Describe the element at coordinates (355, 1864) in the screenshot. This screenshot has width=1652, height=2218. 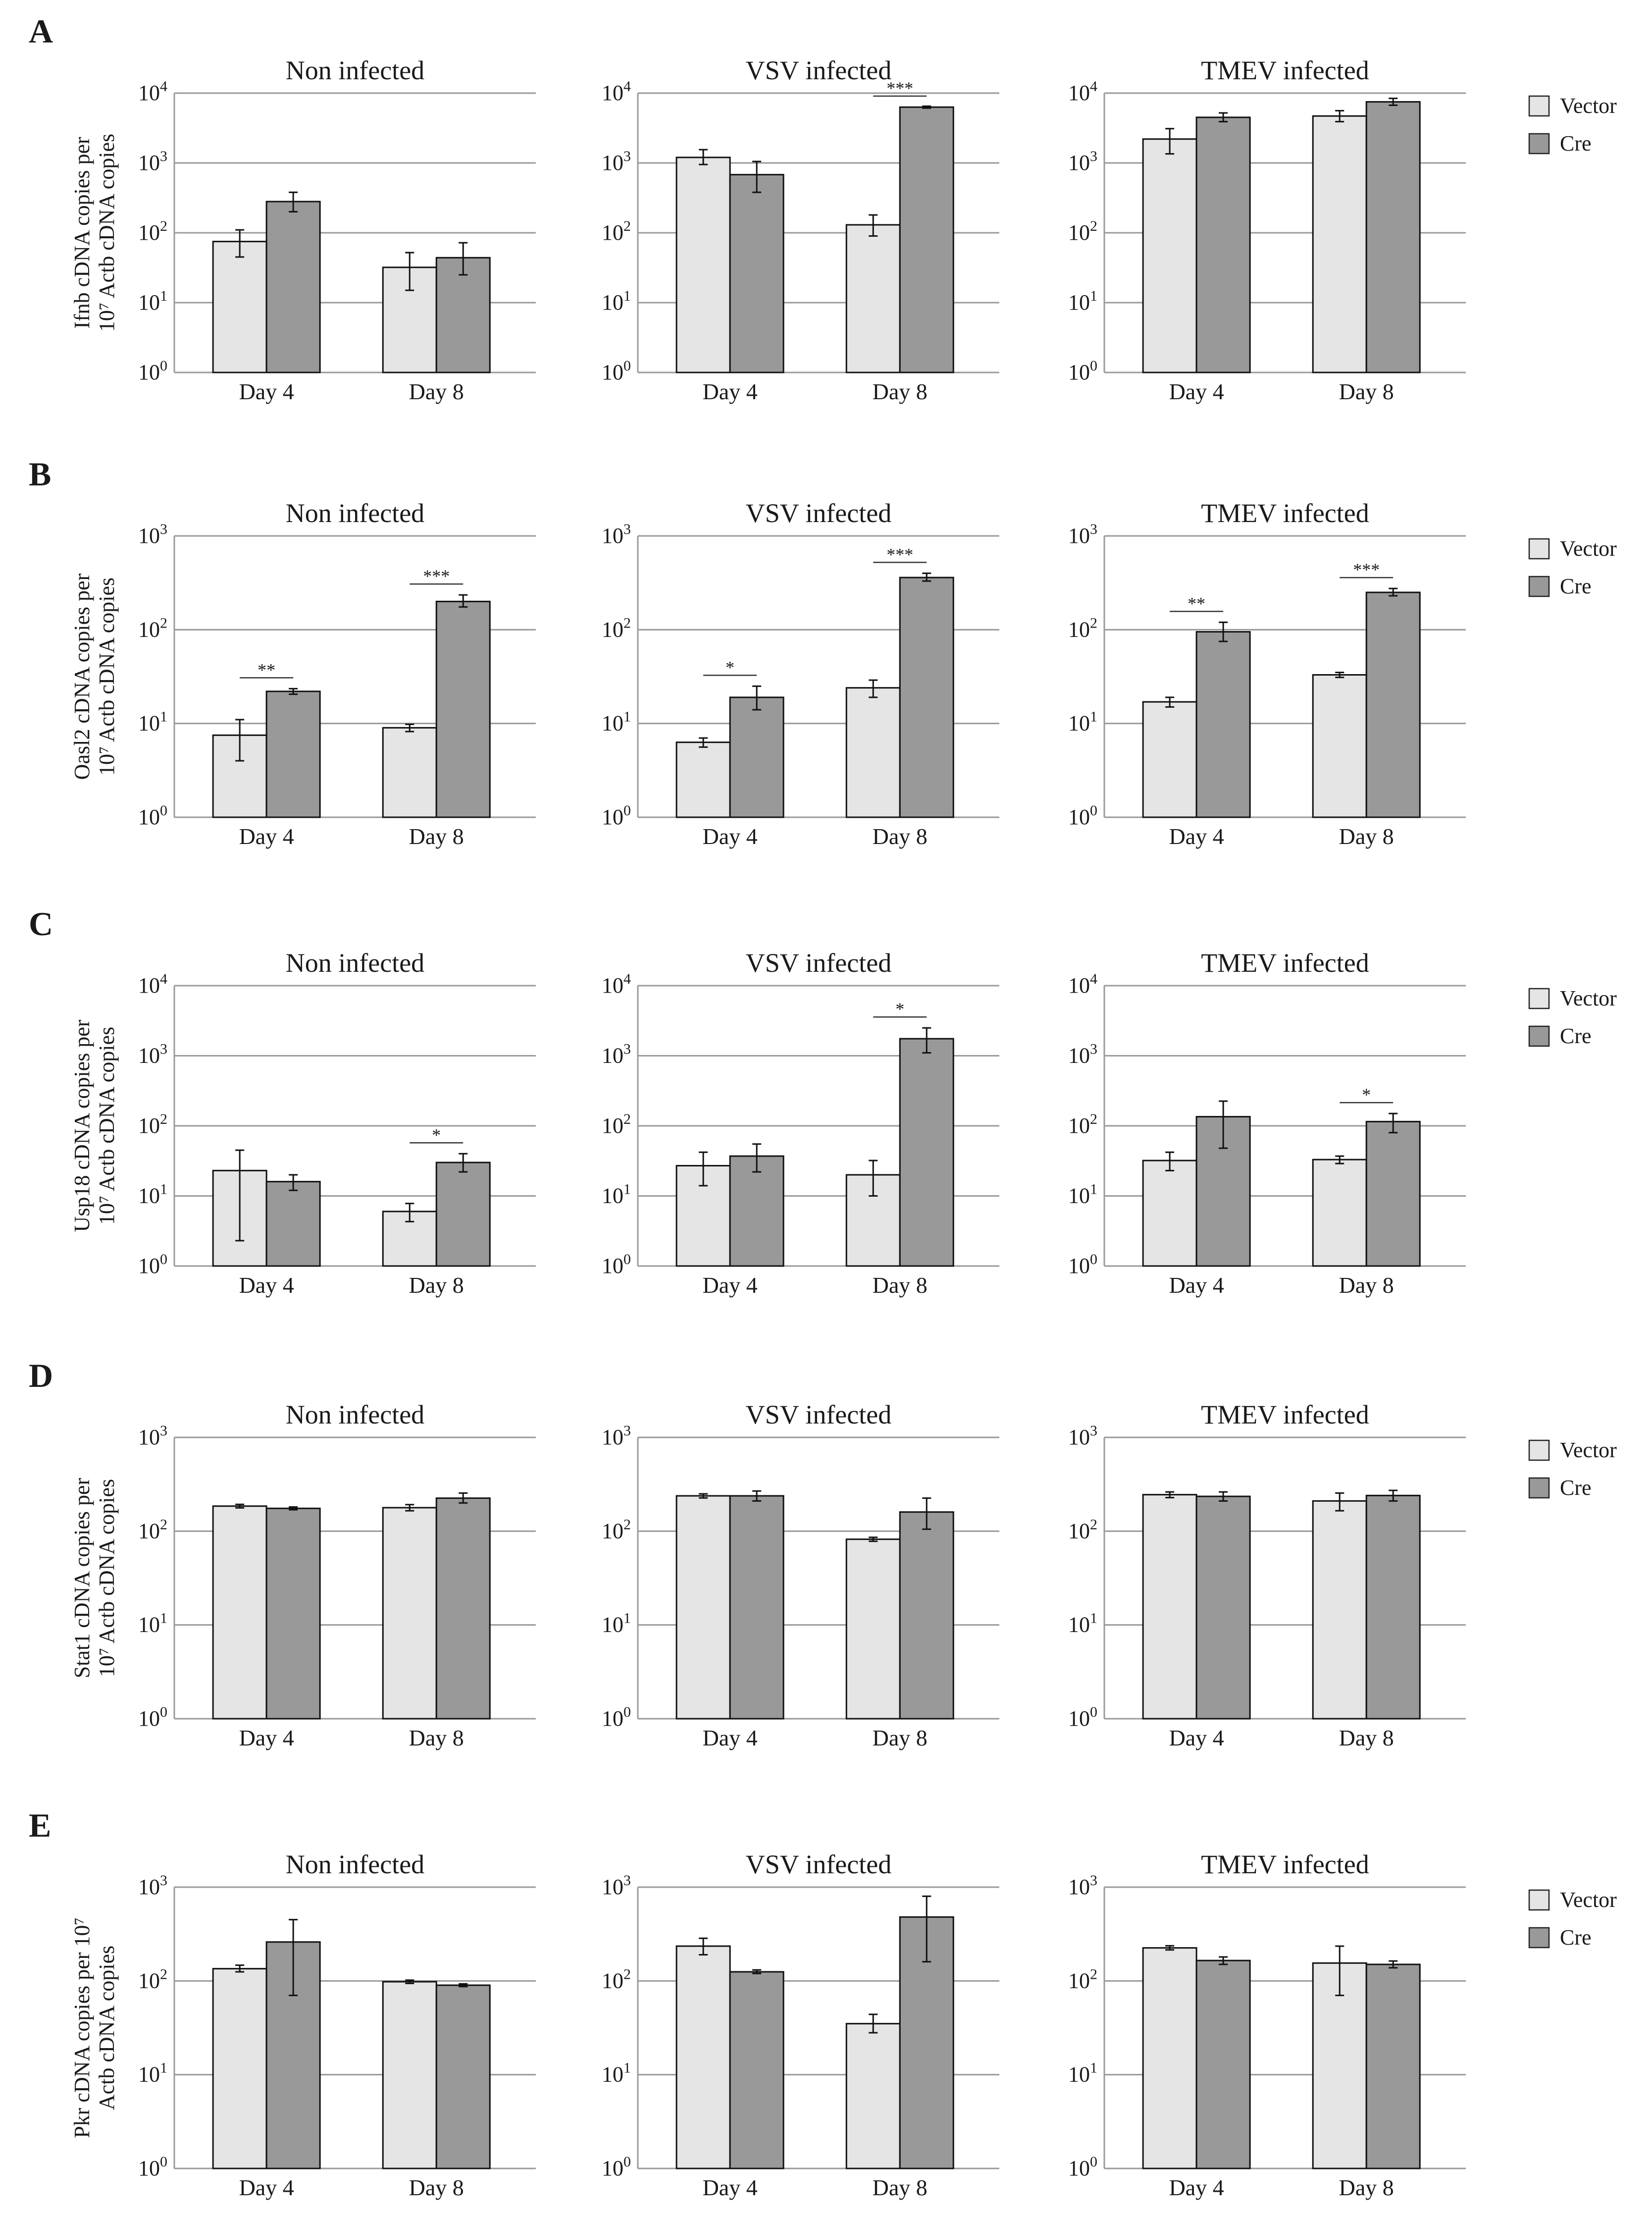
I see `chart-title: Non infected` at that location.